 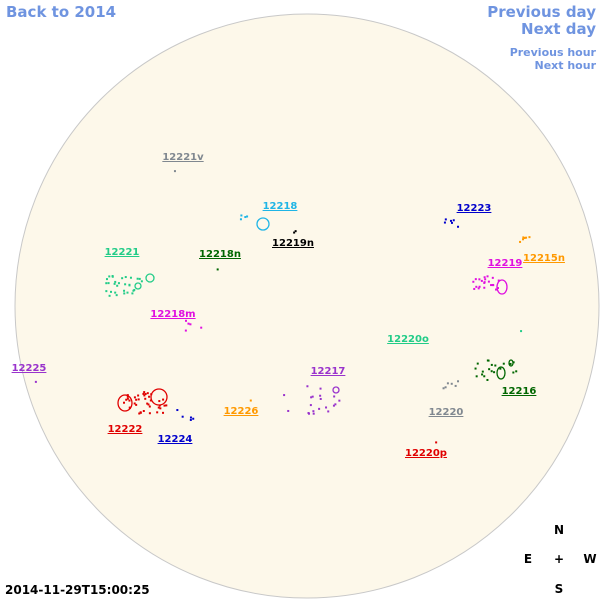 What do you see at coordinates (77, 590) in the screenshot?
I see `timestamp: 2014-11-29T15:00:25` at bounding box center [77, 590].